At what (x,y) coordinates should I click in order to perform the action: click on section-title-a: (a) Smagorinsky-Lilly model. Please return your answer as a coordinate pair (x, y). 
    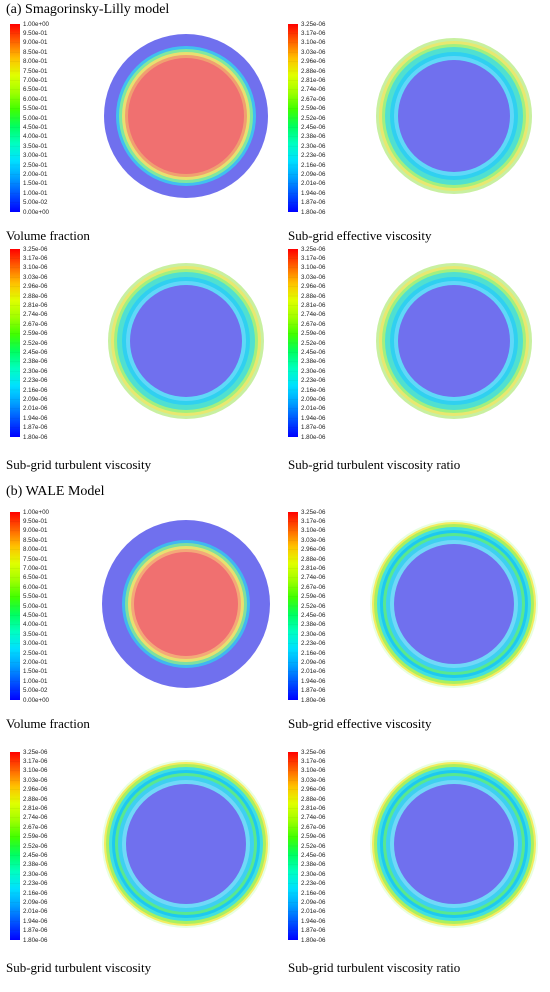
    Looking at the image, I should click on (88, 9).